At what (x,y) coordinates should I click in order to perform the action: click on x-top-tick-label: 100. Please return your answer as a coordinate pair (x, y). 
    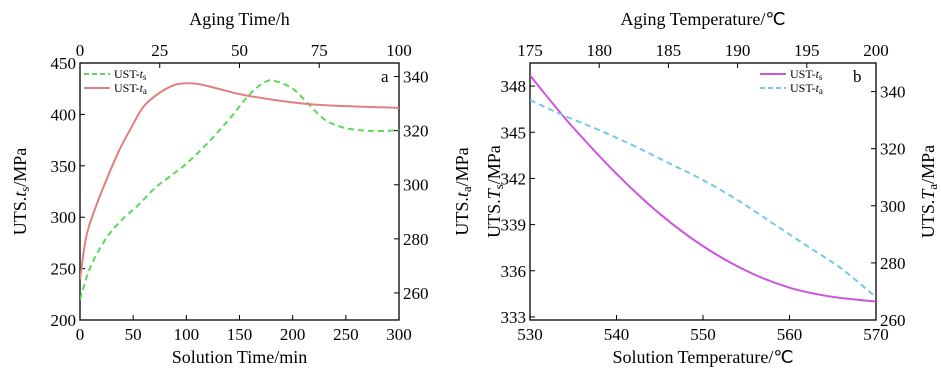
    Looking at the image, I should click on (399, 50).